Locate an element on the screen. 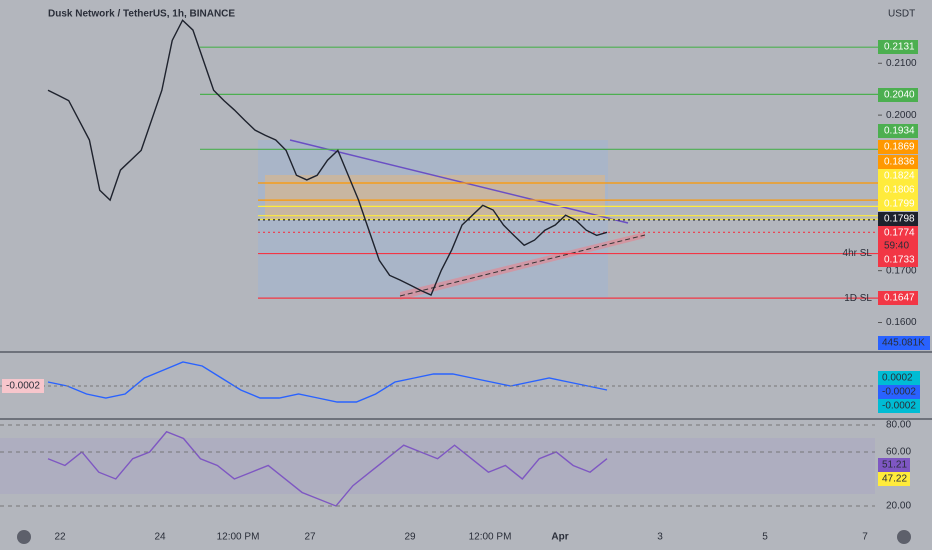  price-badge: 0.1647 is located at coordinates (898, 298).